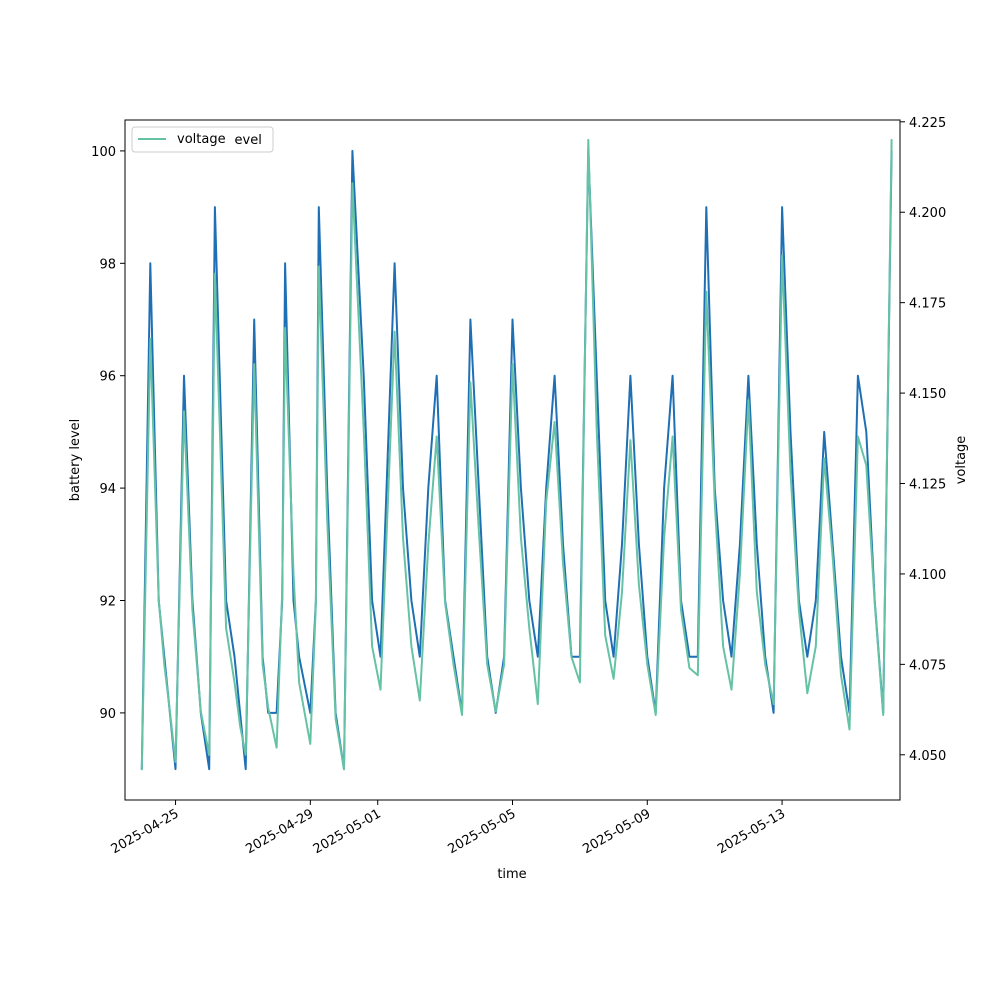 Image resolution: width=1000 pixels, height=1000 pixels. I want to click on legend-overlap-cover, so click(204, 139).